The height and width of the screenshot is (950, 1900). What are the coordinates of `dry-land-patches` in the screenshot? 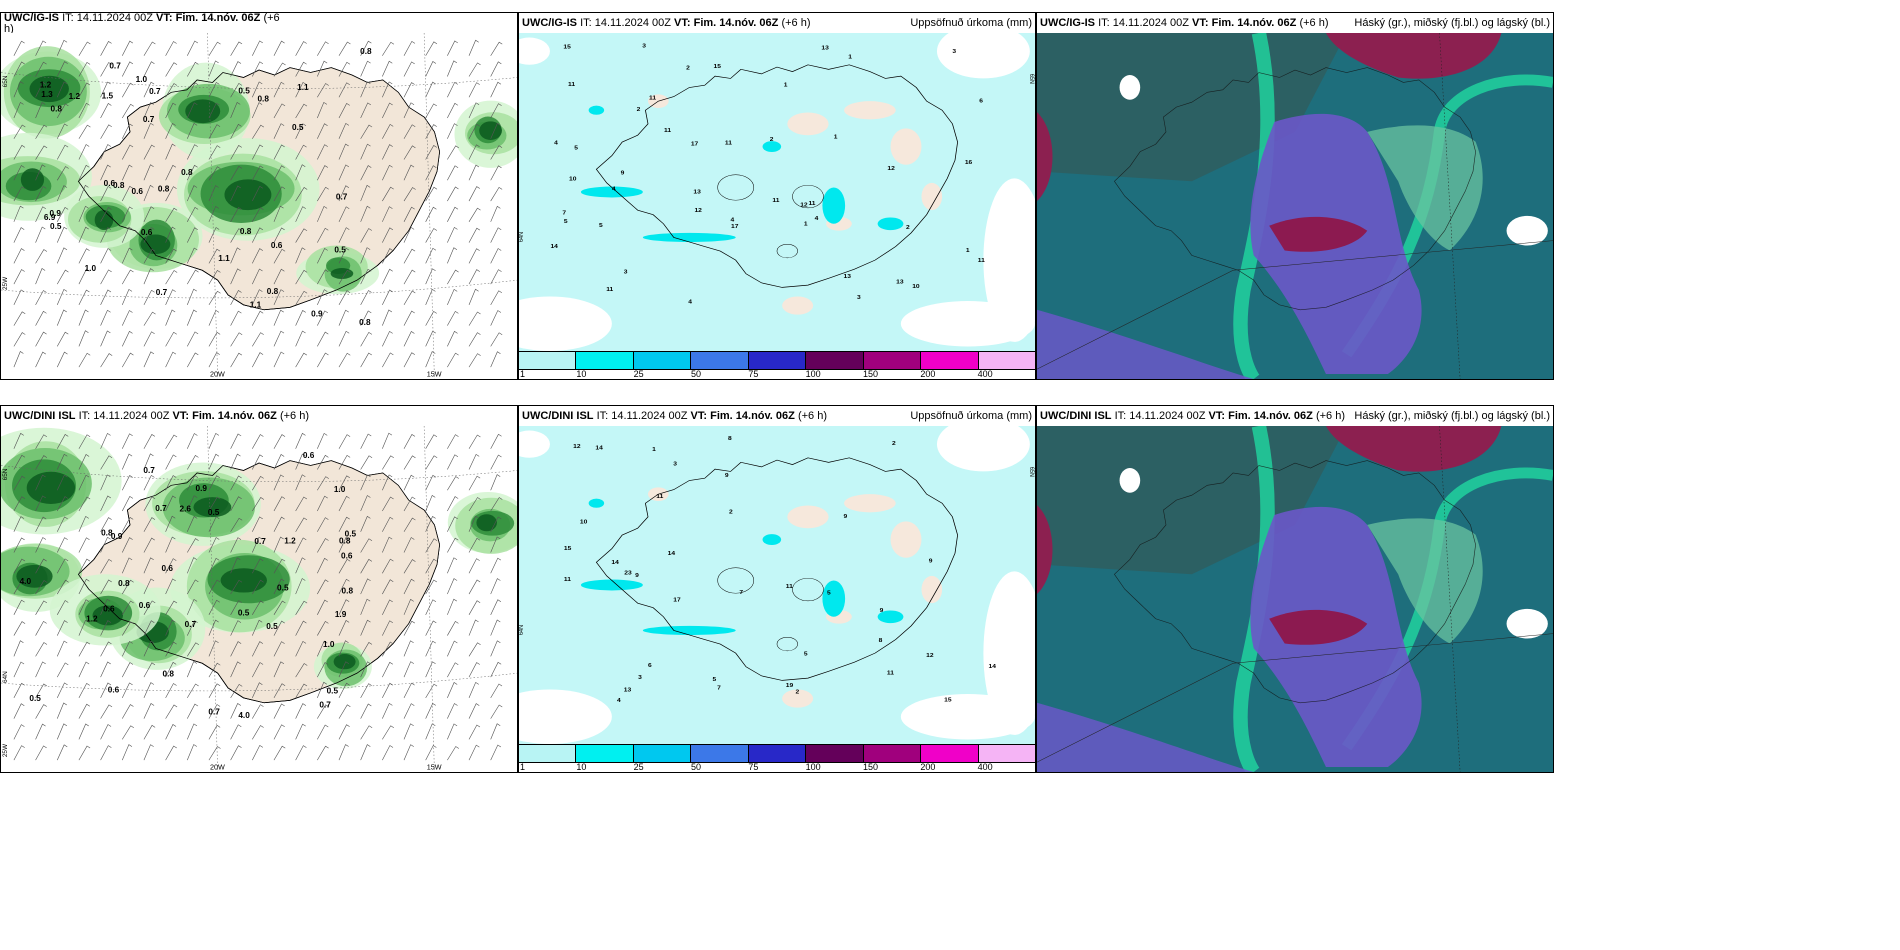 It's located at (795, 597).